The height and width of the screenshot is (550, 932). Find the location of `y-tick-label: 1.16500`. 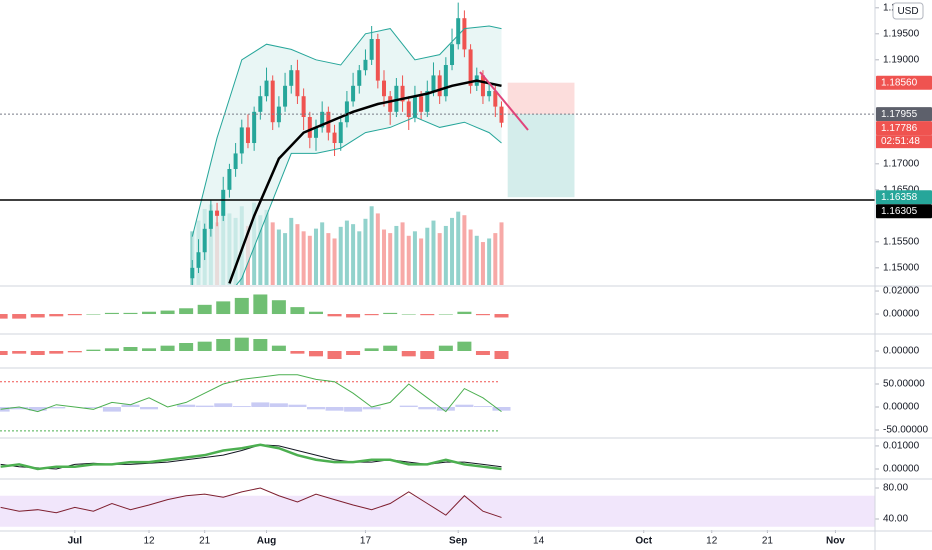

y-tick-label: 1.16500 is located at coordinates (901, 189).